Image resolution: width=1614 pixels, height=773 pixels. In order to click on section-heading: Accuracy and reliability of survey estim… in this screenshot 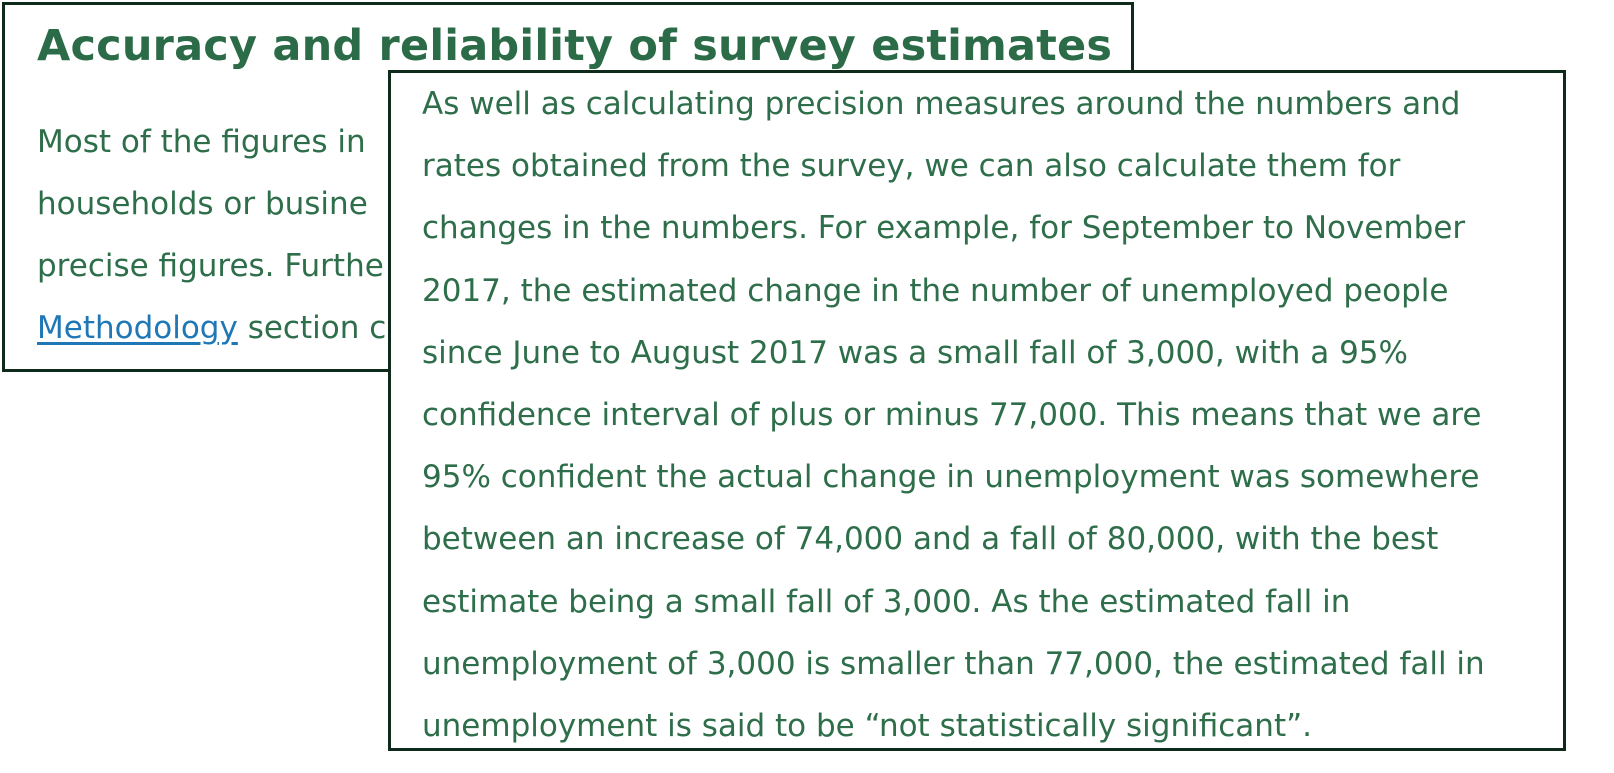, I will do `click(575, 46)`.